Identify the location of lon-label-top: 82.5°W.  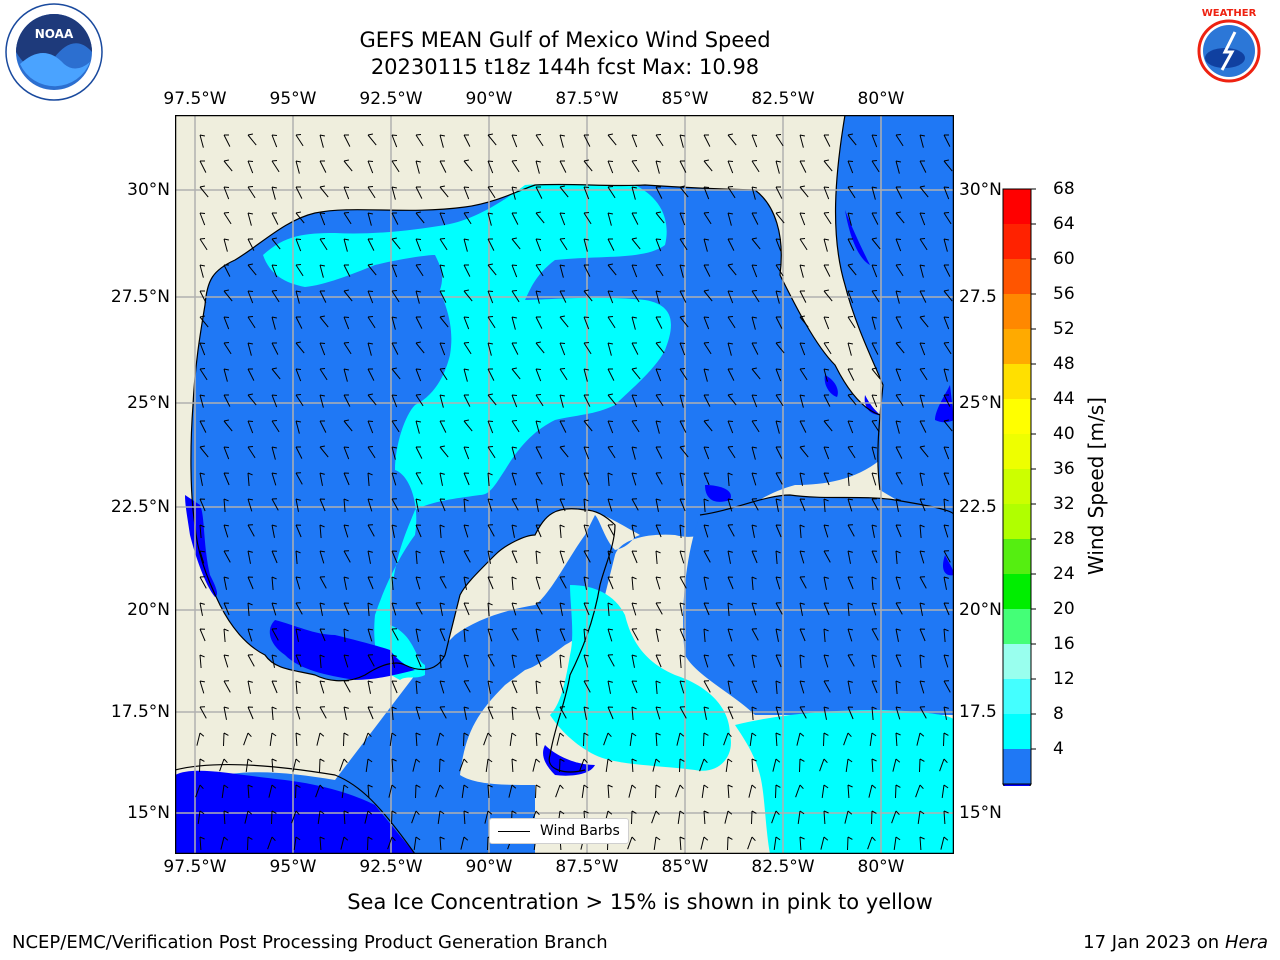
(783, 99).